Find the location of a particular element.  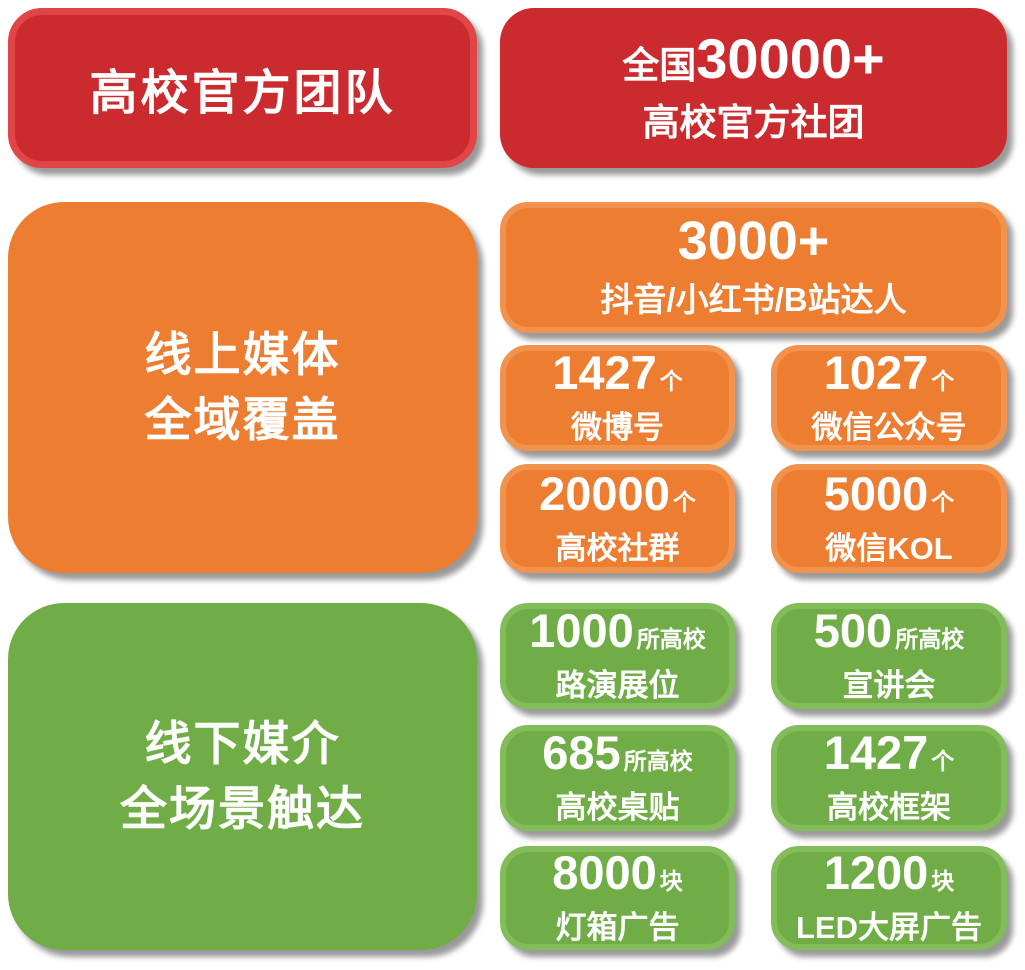

stat-card-info-sessions: 500 所高校 宣讲会 is located at coordinates (889, 656).